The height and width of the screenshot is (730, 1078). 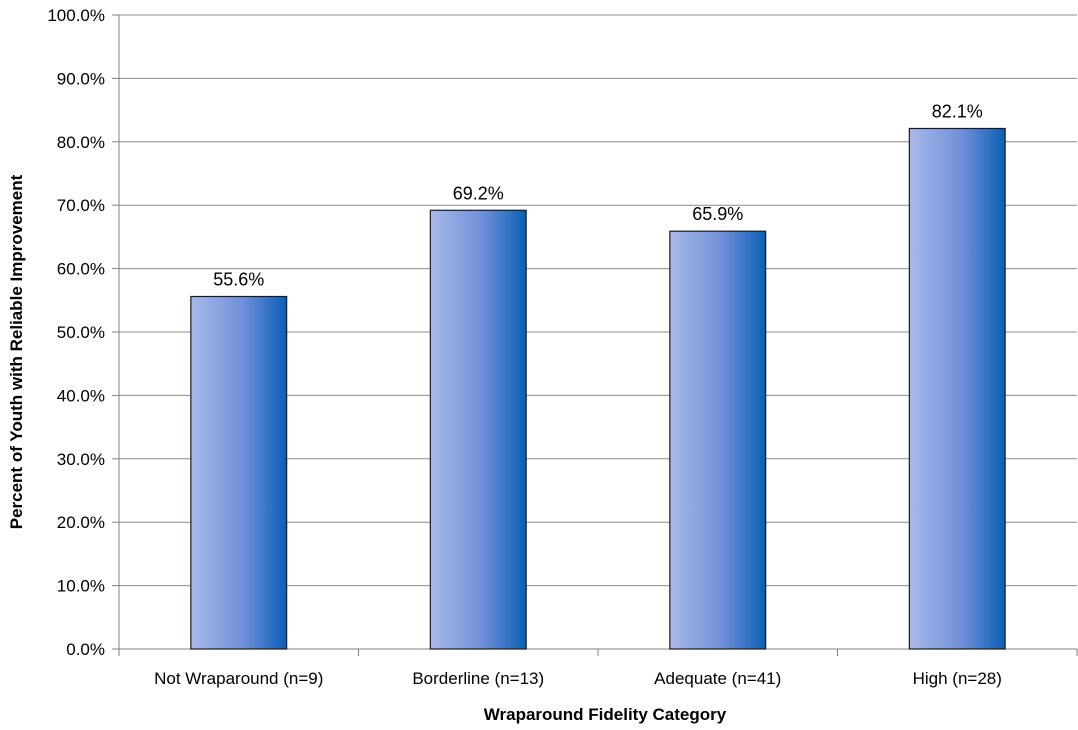 I want to click on y-tick-label: 10.0%, so click(x=81, y=586).